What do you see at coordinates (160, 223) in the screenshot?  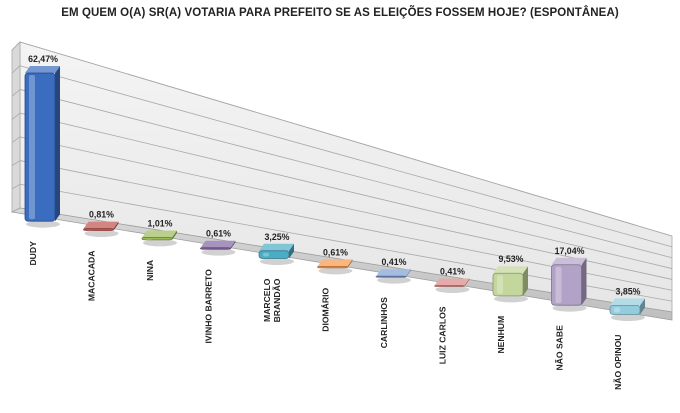 I see `data-label: 1,01%` at bounding box center [160, 223].